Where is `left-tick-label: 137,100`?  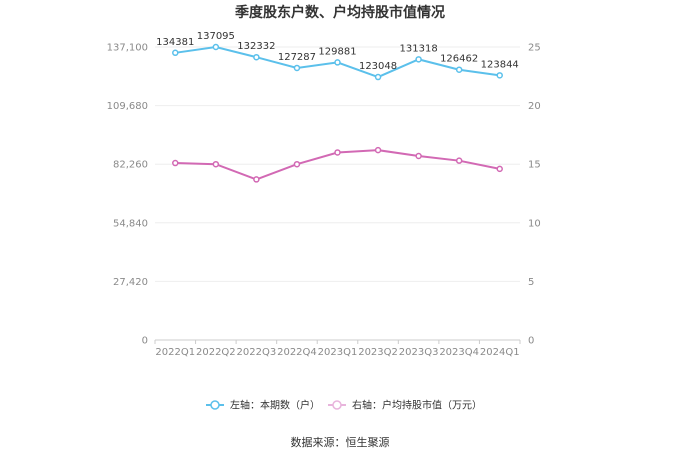 left-tick-label: 137,100 is located at coordinates (127, 48).